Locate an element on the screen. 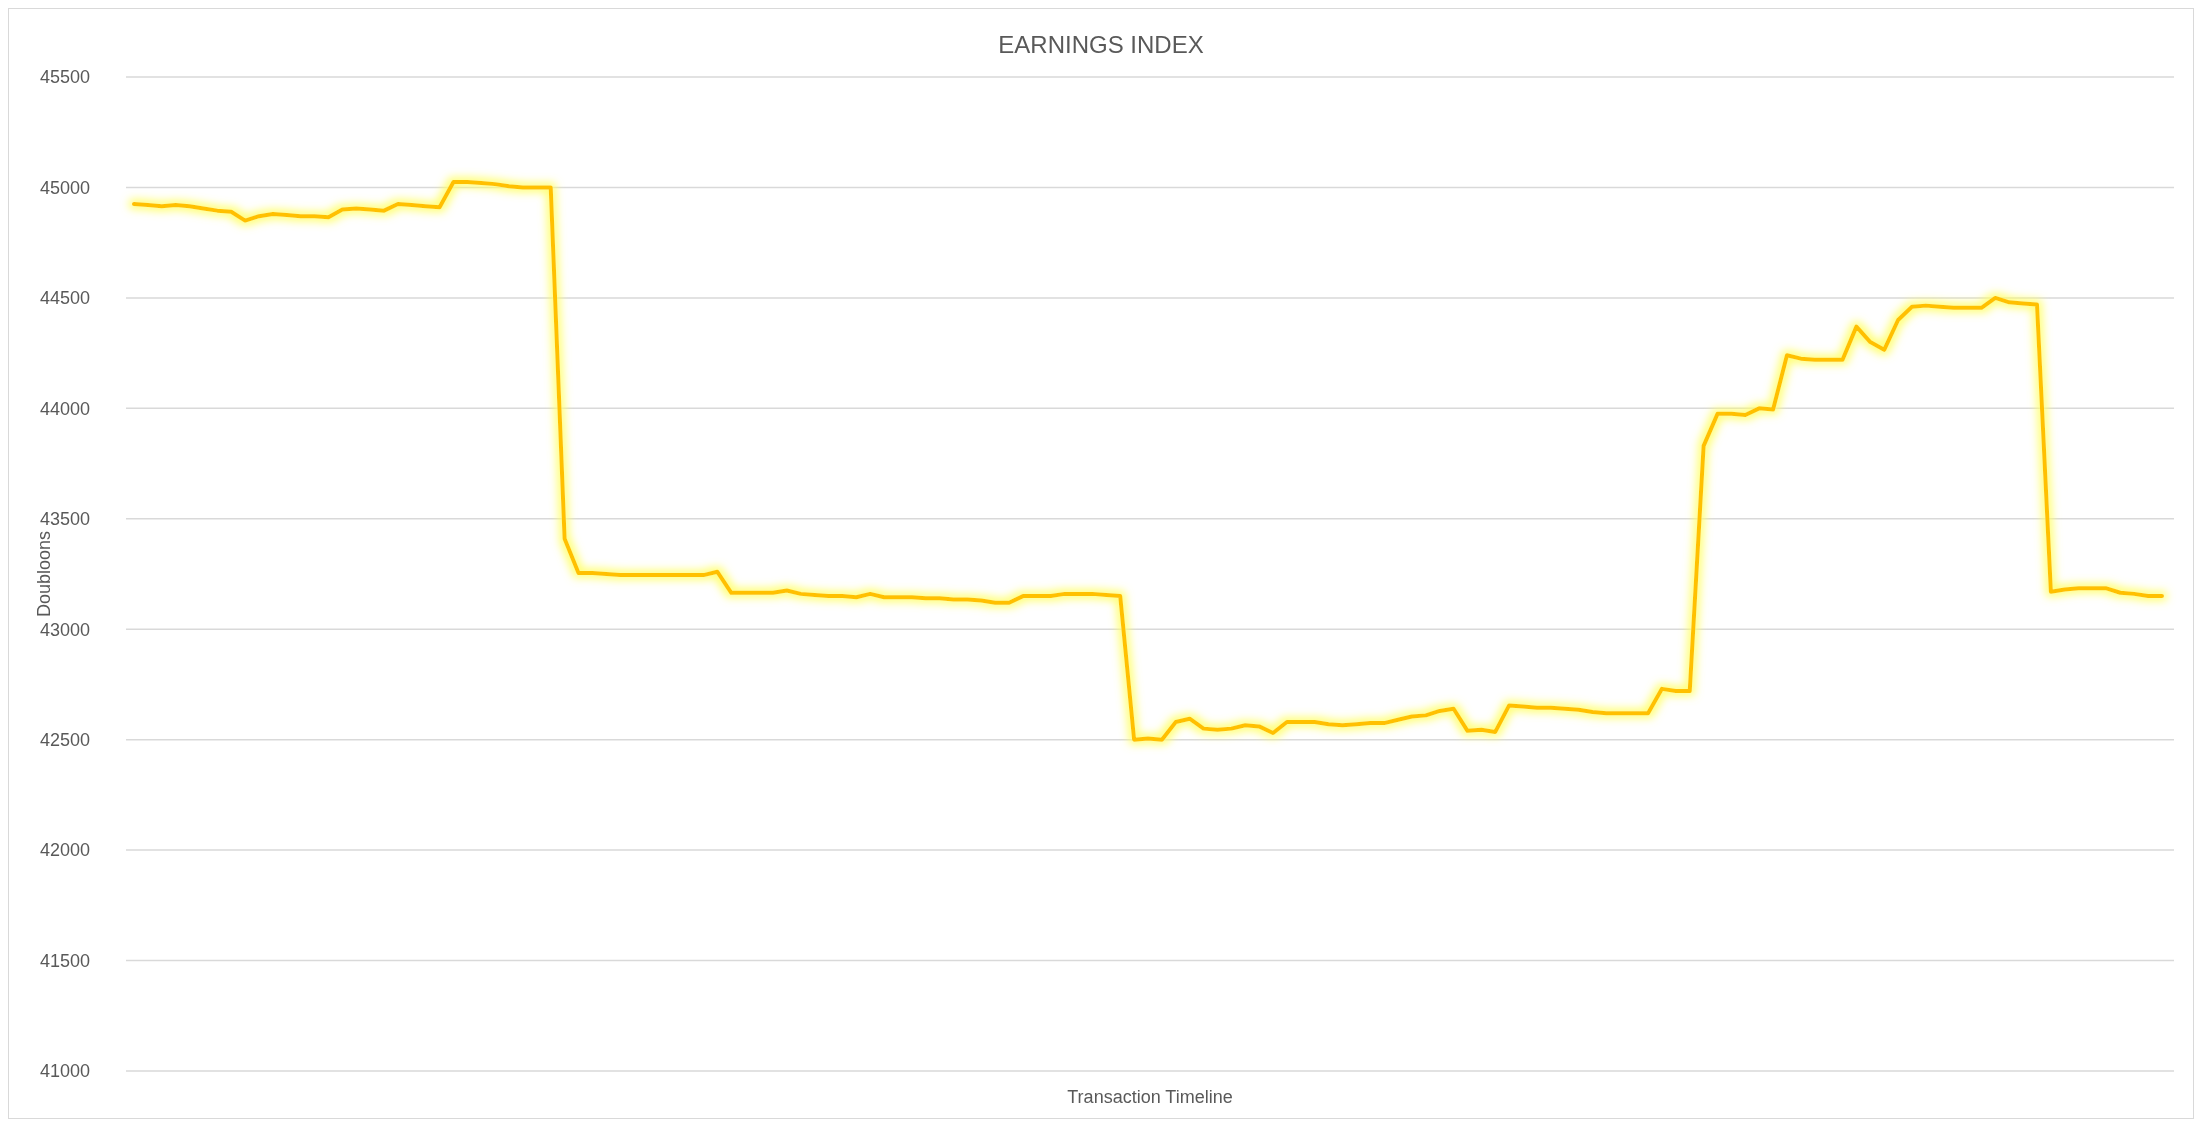 The width and height of the screenshot is (2202, 1127). chart-title: EARNINGS INDEX is located at coordinates (1101, 44).